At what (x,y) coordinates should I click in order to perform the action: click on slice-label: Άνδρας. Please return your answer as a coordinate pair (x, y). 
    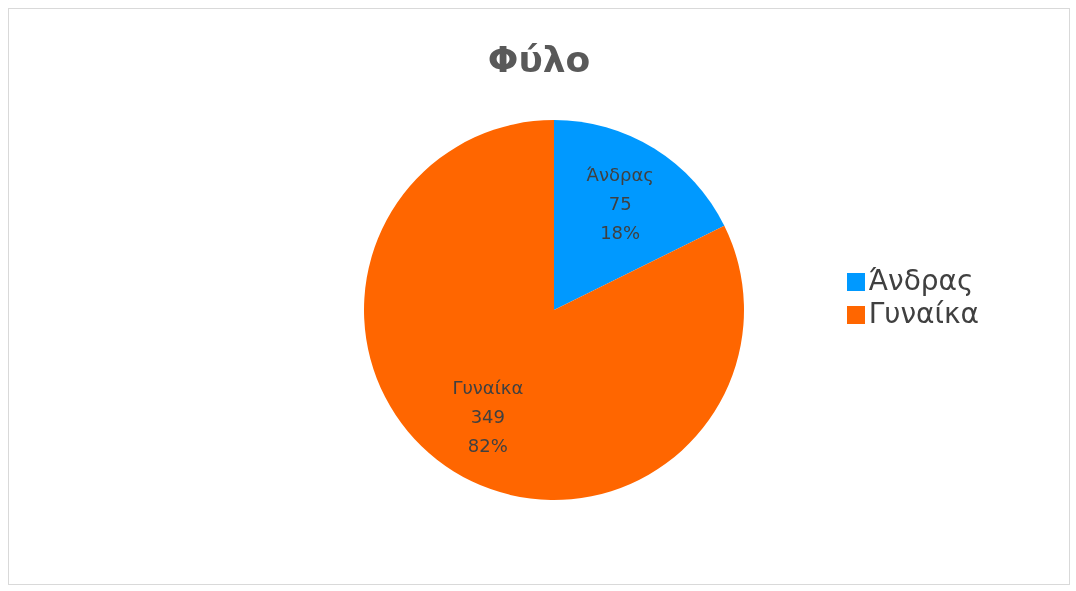
    Looking at the image, I should click on (620, 174).